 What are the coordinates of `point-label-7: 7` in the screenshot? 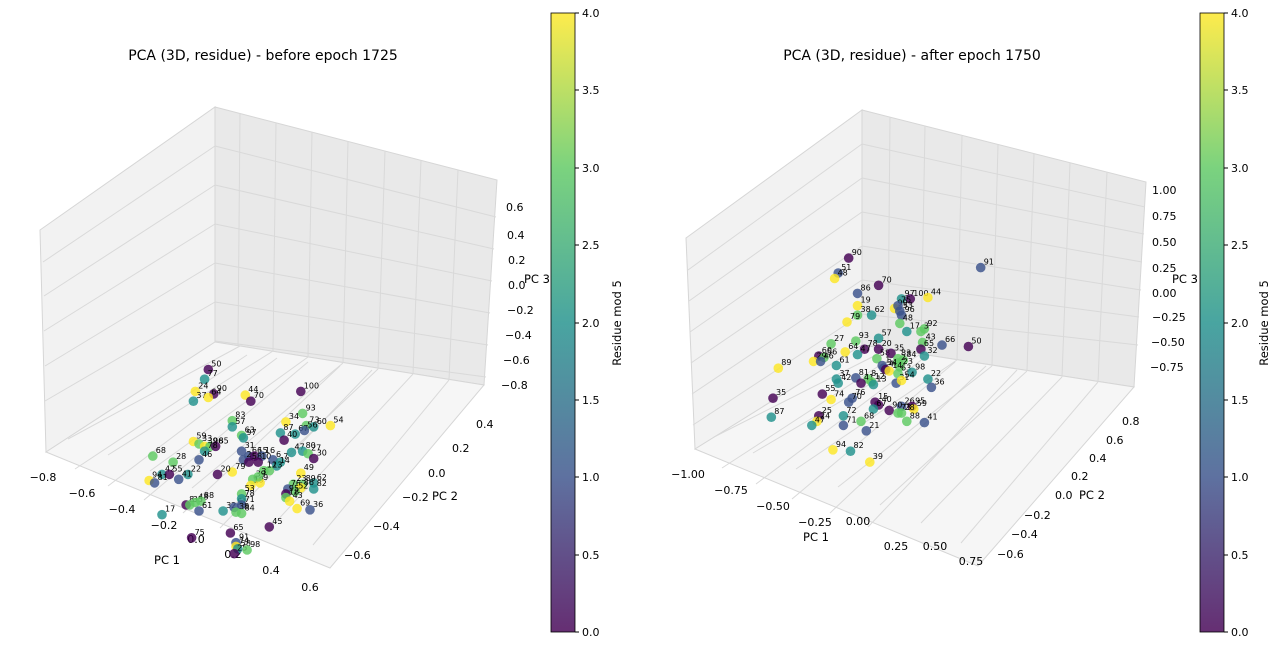 It's located at (285, 456).